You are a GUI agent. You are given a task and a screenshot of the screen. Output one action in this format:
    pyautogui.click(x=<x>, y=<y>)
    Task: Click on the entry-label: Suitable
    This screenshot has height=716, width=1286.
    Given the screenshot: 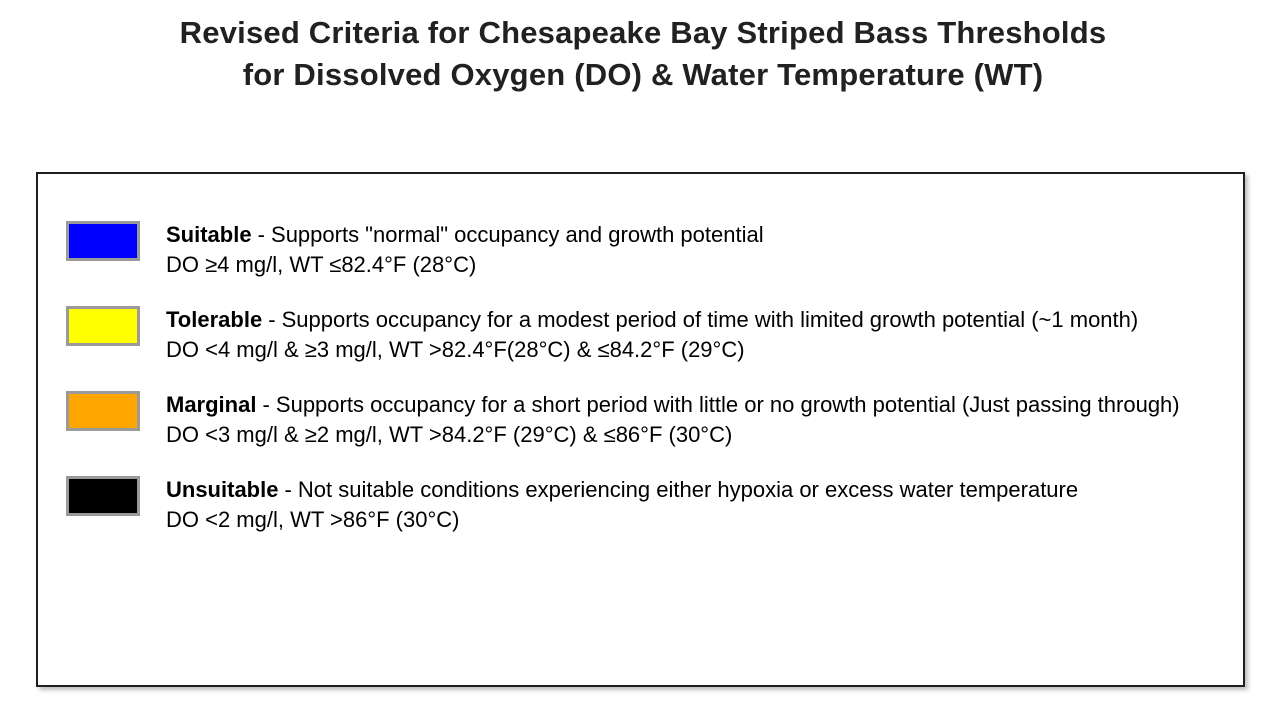 What is the action you would take?
    pyautogui.click(x=209, y=234)
    